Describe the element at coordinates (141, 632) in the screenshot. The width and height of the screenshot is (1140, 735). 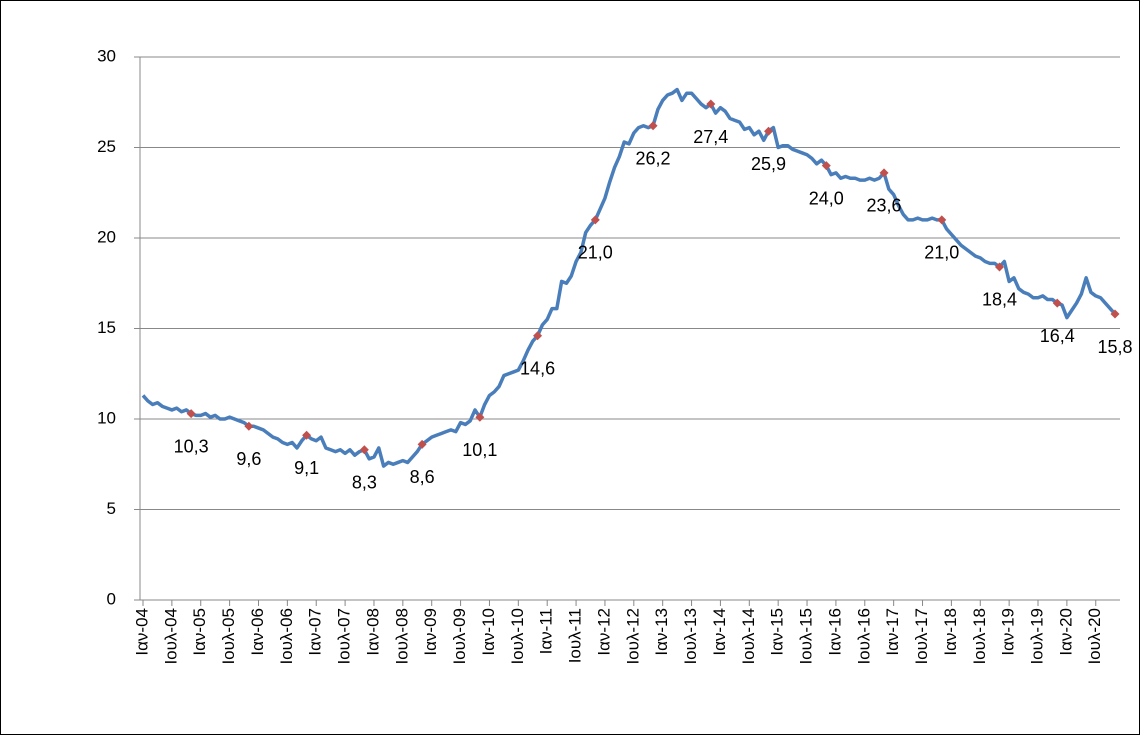
I see `x-tick-label: Ιαν-04` at that location.